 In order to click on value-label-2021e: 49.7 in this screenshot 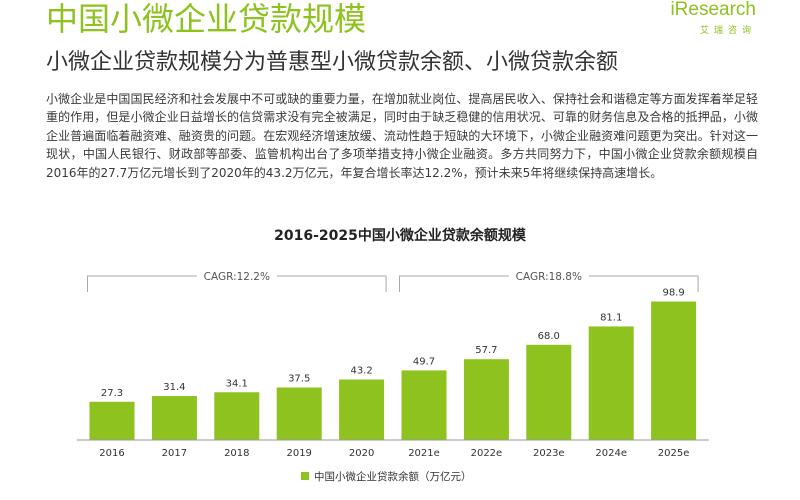, I will do `click(424, 361)`.